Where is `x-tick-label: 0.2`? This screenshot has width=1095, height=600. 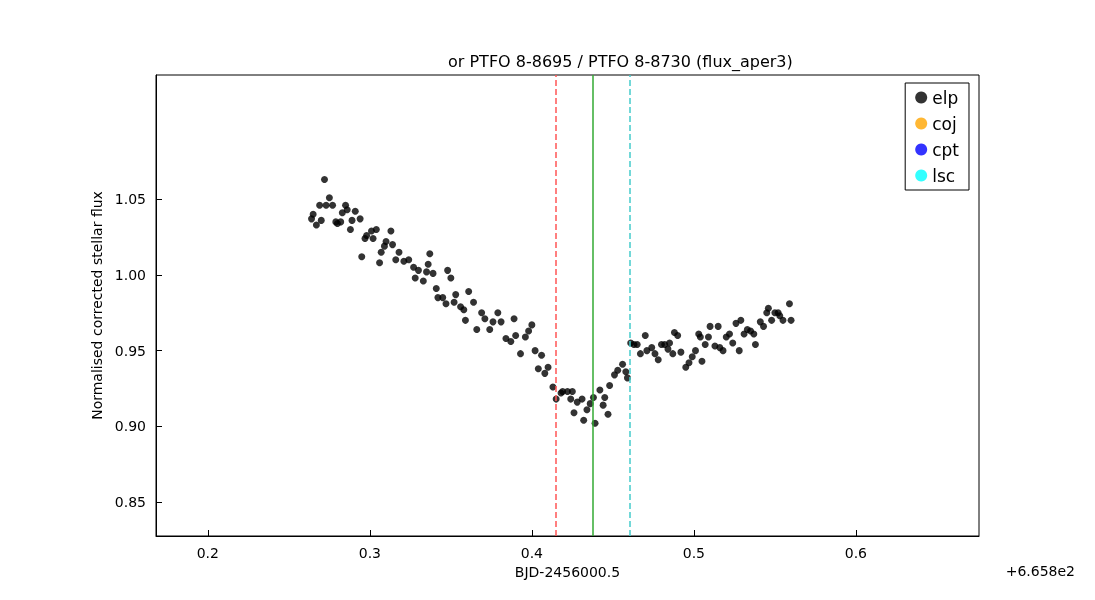
x-tick-label: 0.2 is located at coordinates (207, 553).